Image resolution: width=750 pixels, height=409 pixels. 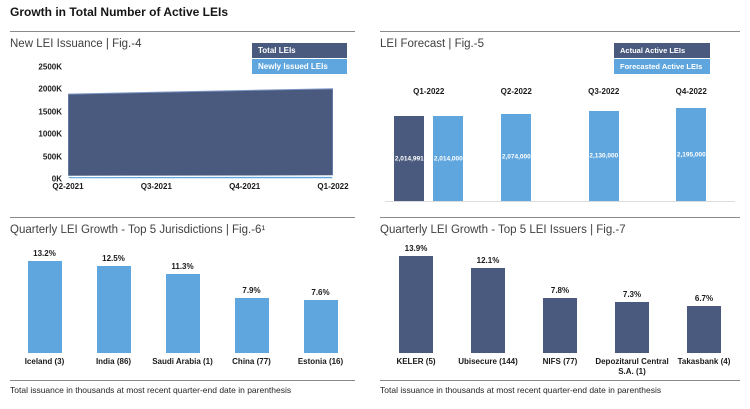 I want to click on bar-value-label: 2,195,000, so click(x=691, y=155).